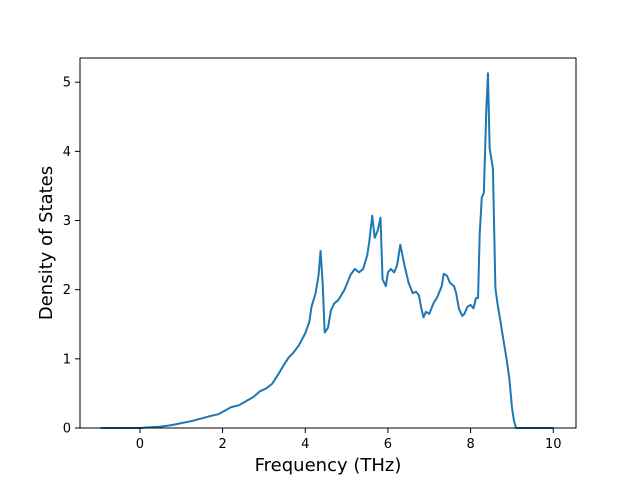 This screenshot has height=480, width=640. Describe the element at coordinates (553, 444) in the screenshot. I see `x-tick-label: 10` at that location.